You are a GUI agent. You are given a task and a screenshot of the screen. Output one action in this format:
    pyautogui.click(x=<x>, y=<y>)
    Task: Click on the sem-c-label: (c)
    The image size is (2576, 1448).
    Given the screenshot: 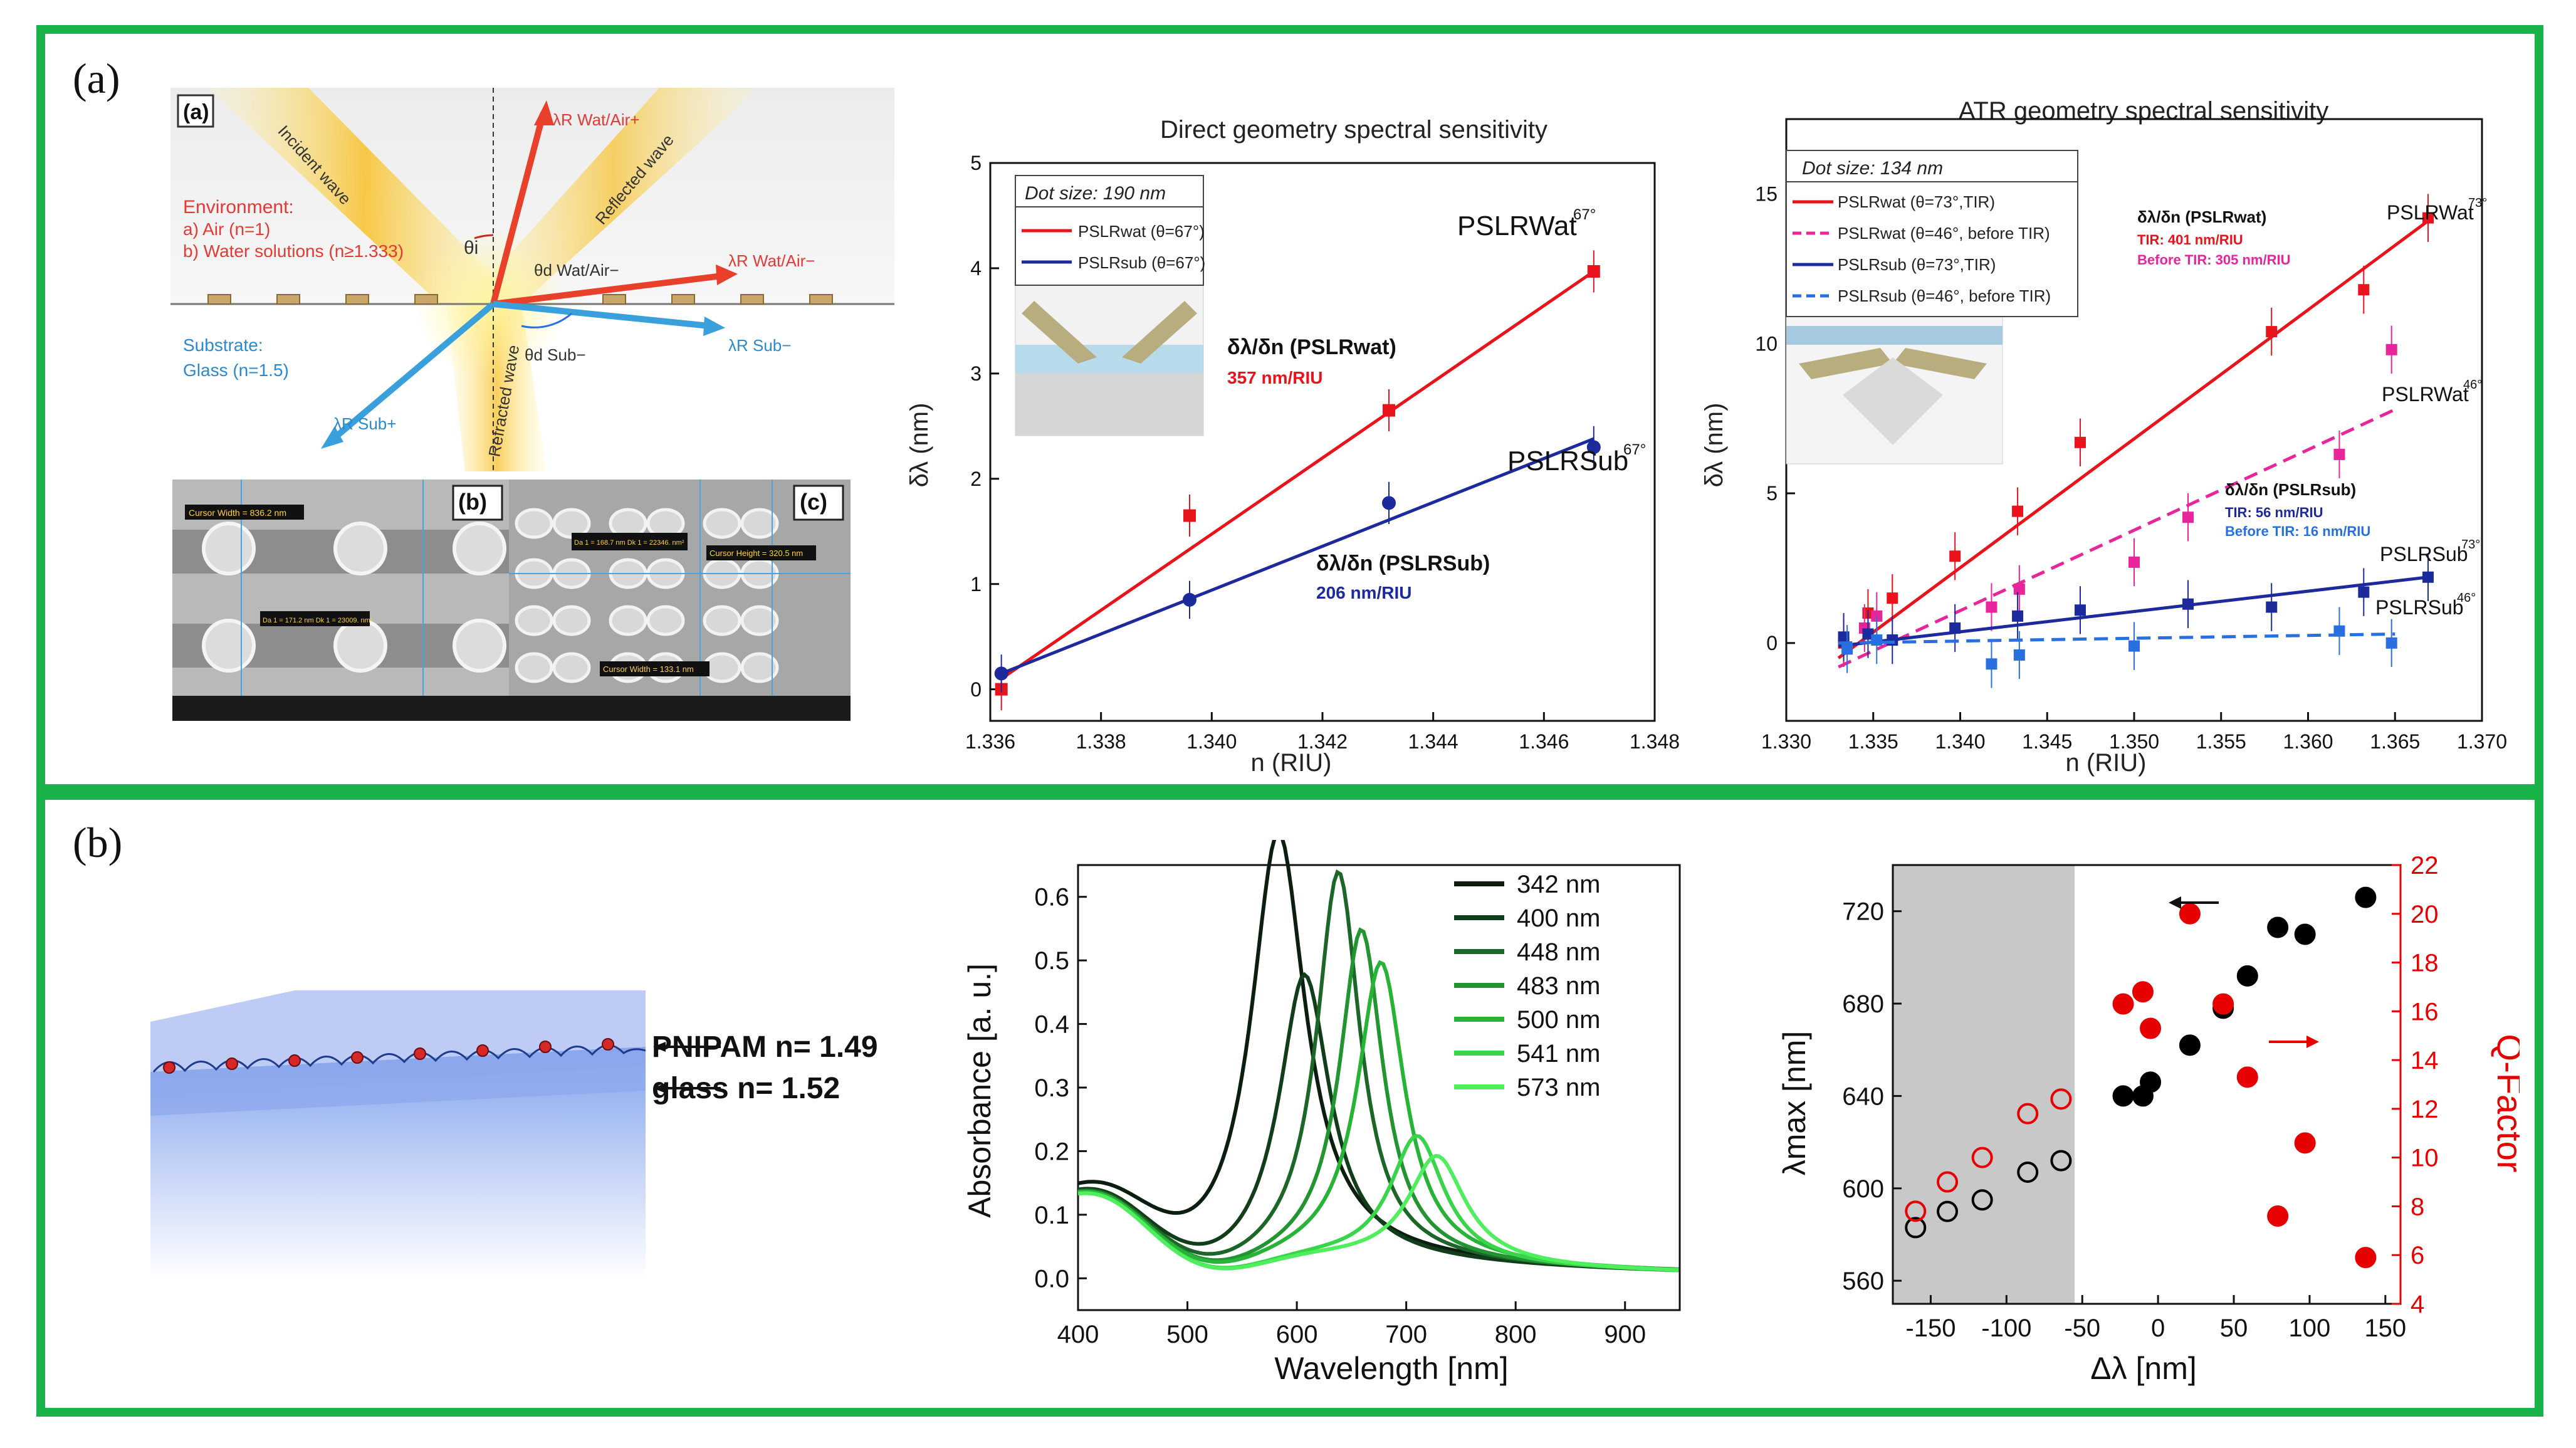 What is the action you would take?
    pyautogui.click(x=813, y=502)
    